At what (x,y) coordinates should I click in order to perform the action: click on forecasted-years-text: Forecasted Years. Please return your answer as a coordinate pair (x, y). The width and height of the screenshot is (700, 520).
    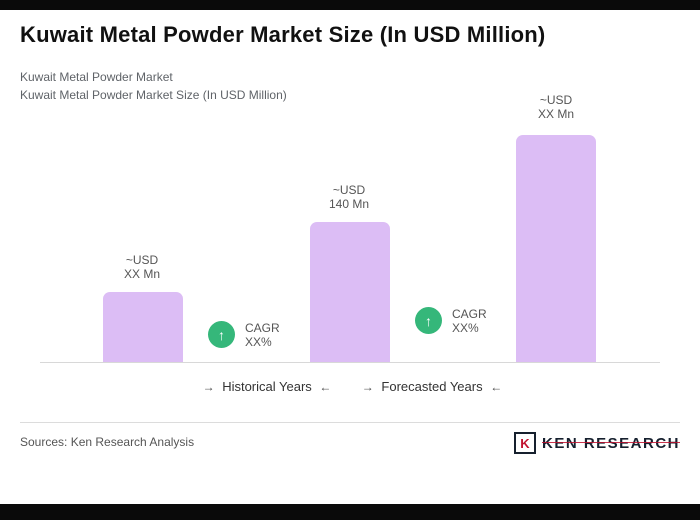
    Looking at the image, I should click on (432, 386).